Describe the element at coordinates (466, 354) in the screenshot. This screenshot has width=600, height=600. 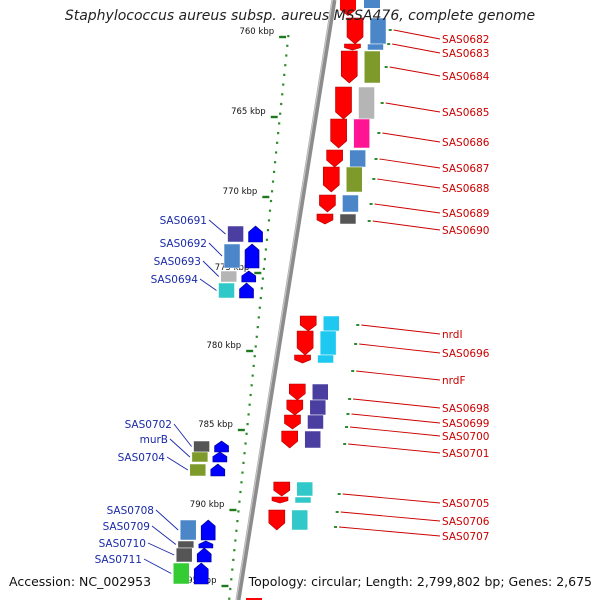
I see `gene-label-right: SAS0696` at that location.